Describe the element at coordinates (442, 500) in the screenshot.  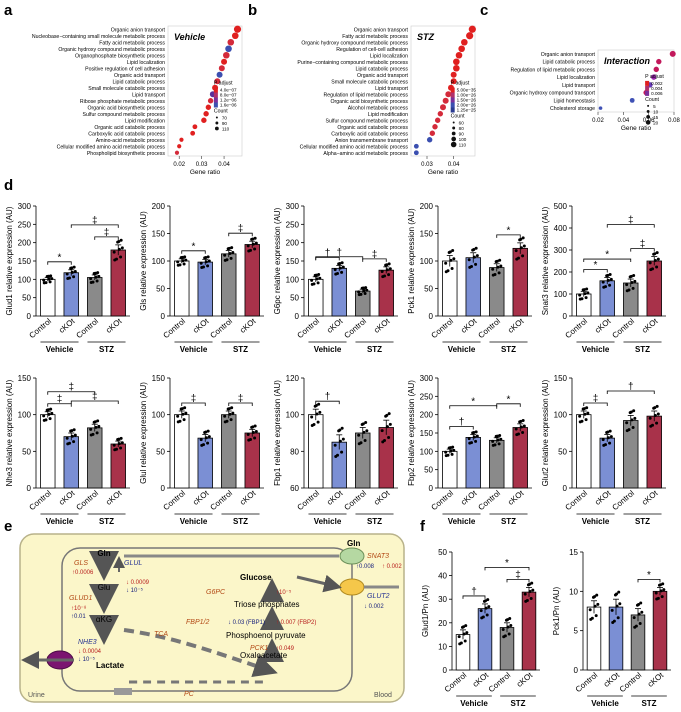
I see `d9-group-label: Control` at that location.